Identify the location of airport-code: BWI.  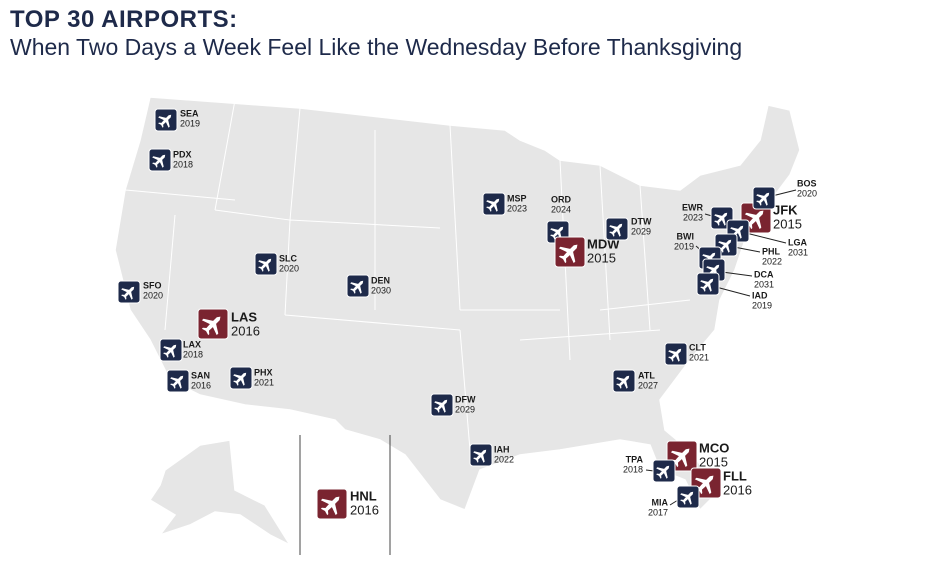
(686, 236).